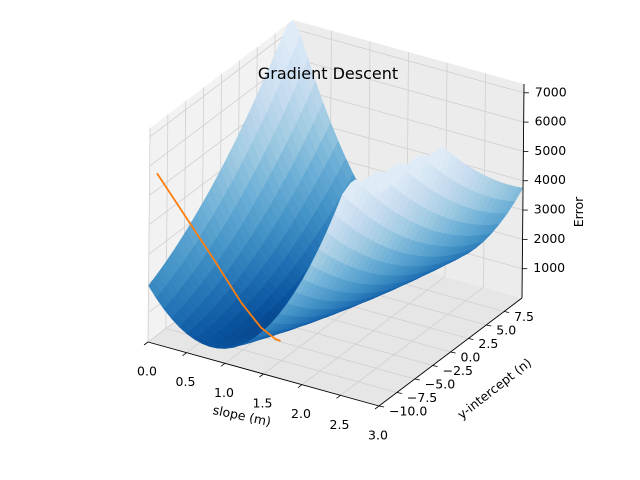 The image size is (640, 480). I want to click on z-axis-label: Error, so click(578, 211).